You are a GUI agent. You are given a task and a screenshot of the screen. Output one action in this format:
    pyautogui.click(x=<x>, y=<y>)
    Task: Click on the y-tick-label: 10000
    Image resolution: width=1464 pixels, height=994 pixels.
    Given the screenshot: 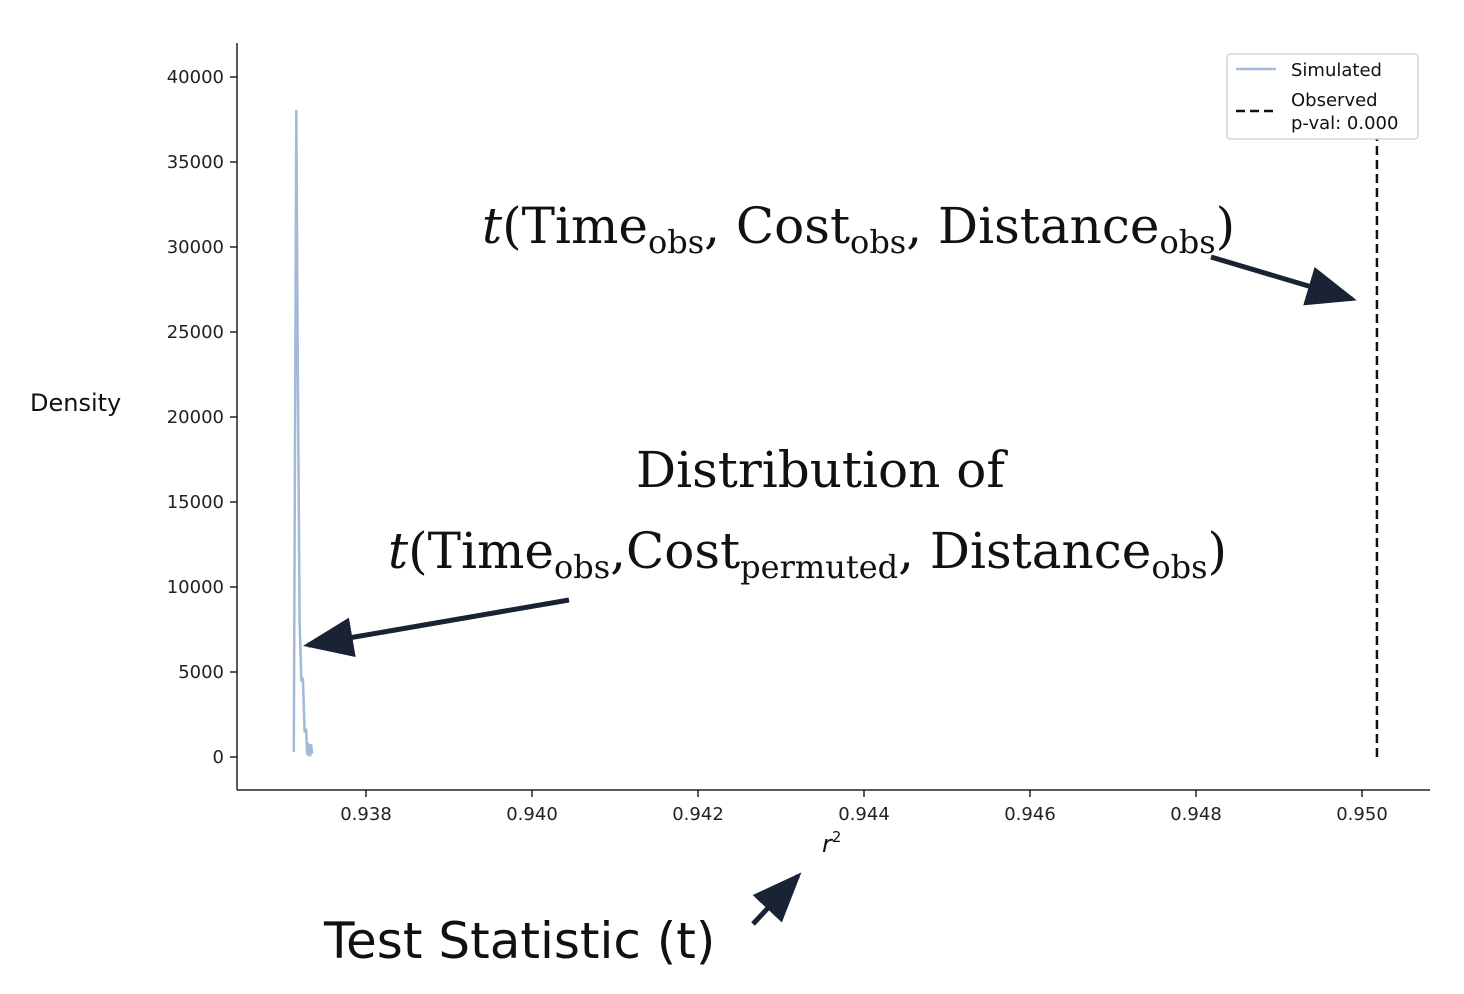 What is the action you would take?
    pyautogui.click(x=195, y=587)
    